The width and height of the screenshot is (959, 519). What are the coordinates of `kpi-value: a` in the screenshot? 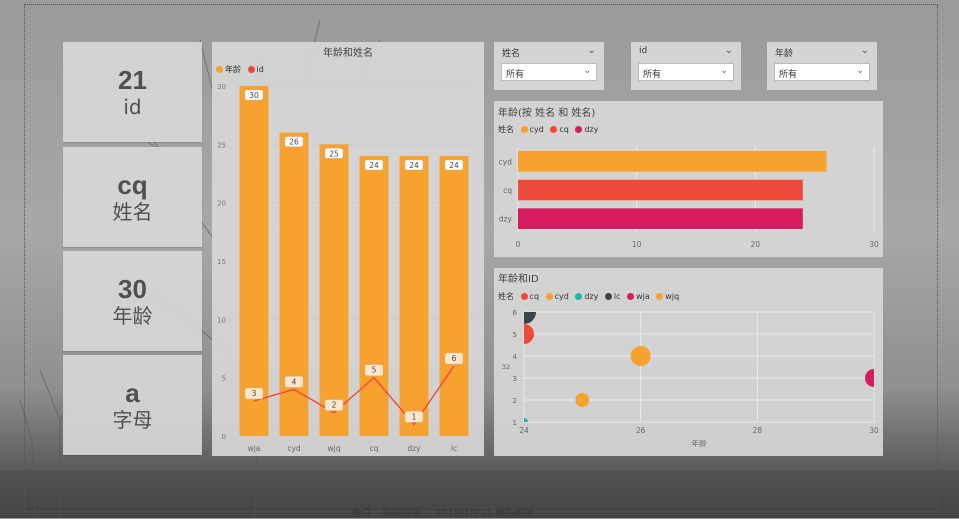 It's located at (132, 393).